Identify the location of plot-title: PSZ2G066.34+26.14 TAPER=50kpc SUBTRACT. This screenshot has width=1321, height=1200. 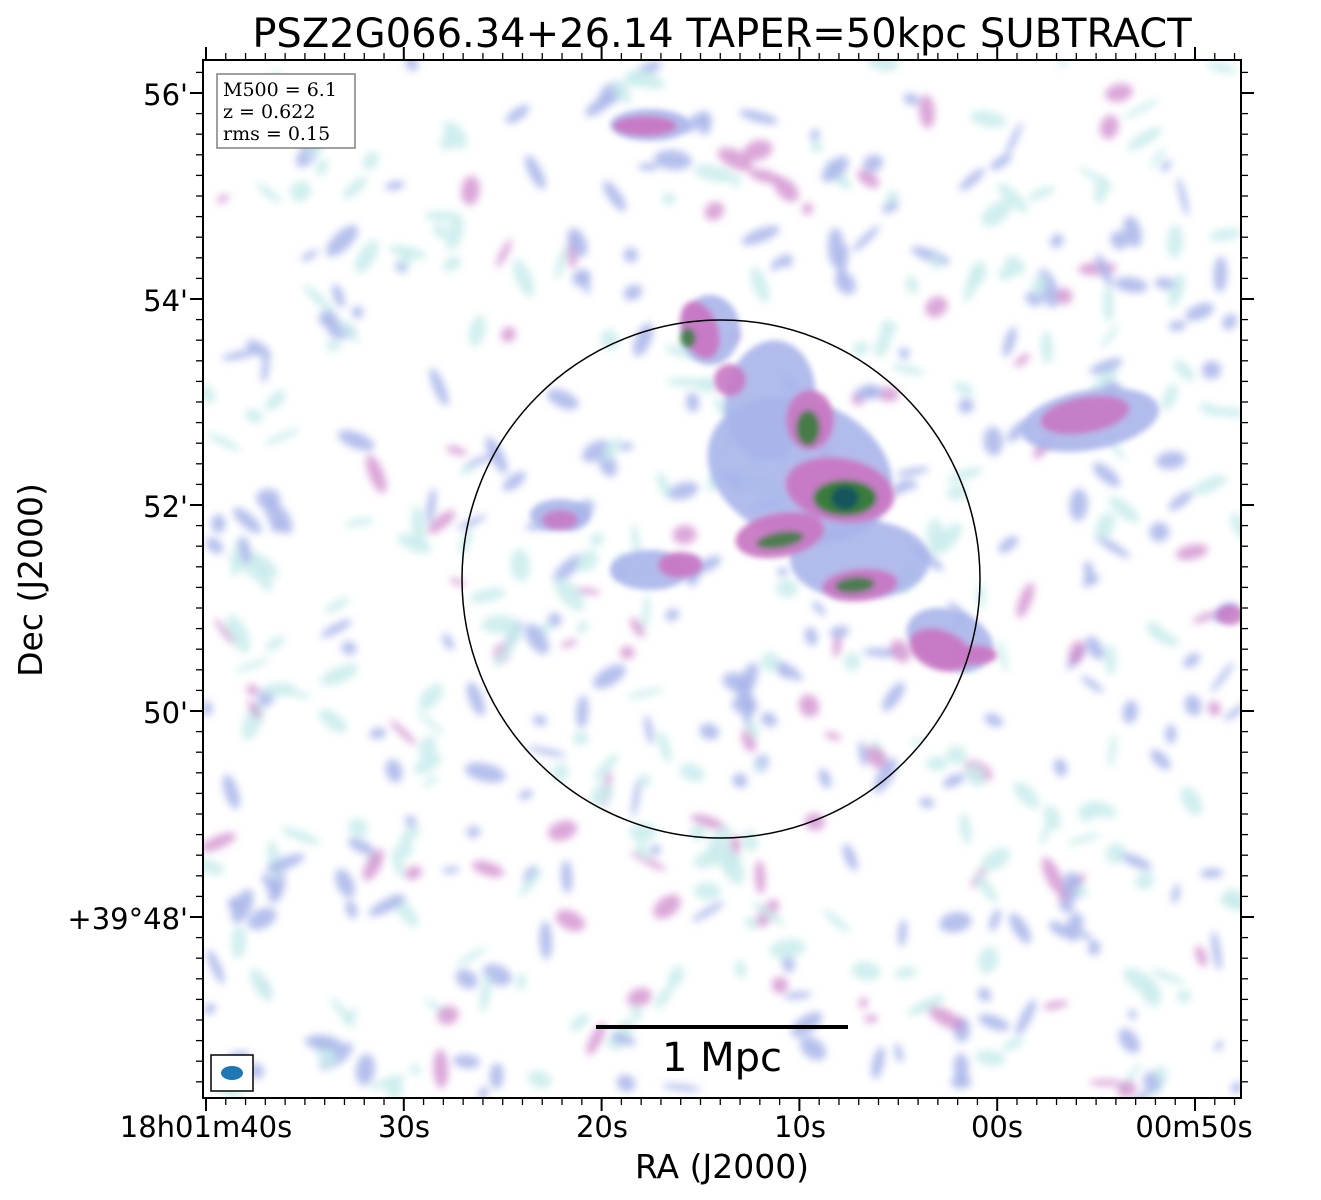
(722, 34).